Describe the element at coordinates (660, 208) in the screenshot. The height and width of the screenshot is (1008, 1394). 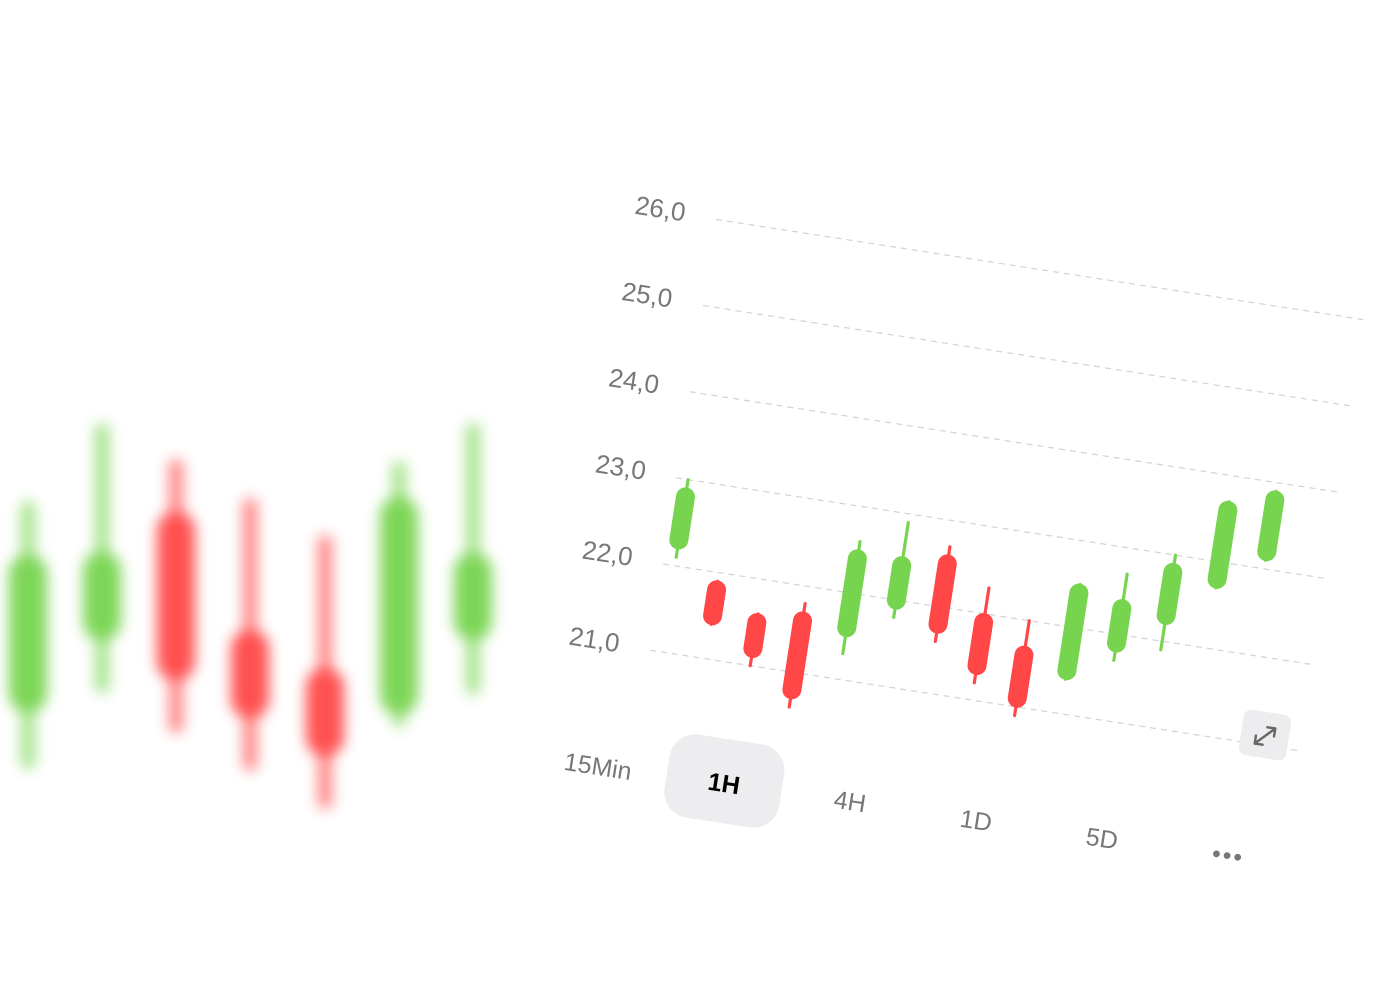
I see `y-tick-label: 26,0` at that location.